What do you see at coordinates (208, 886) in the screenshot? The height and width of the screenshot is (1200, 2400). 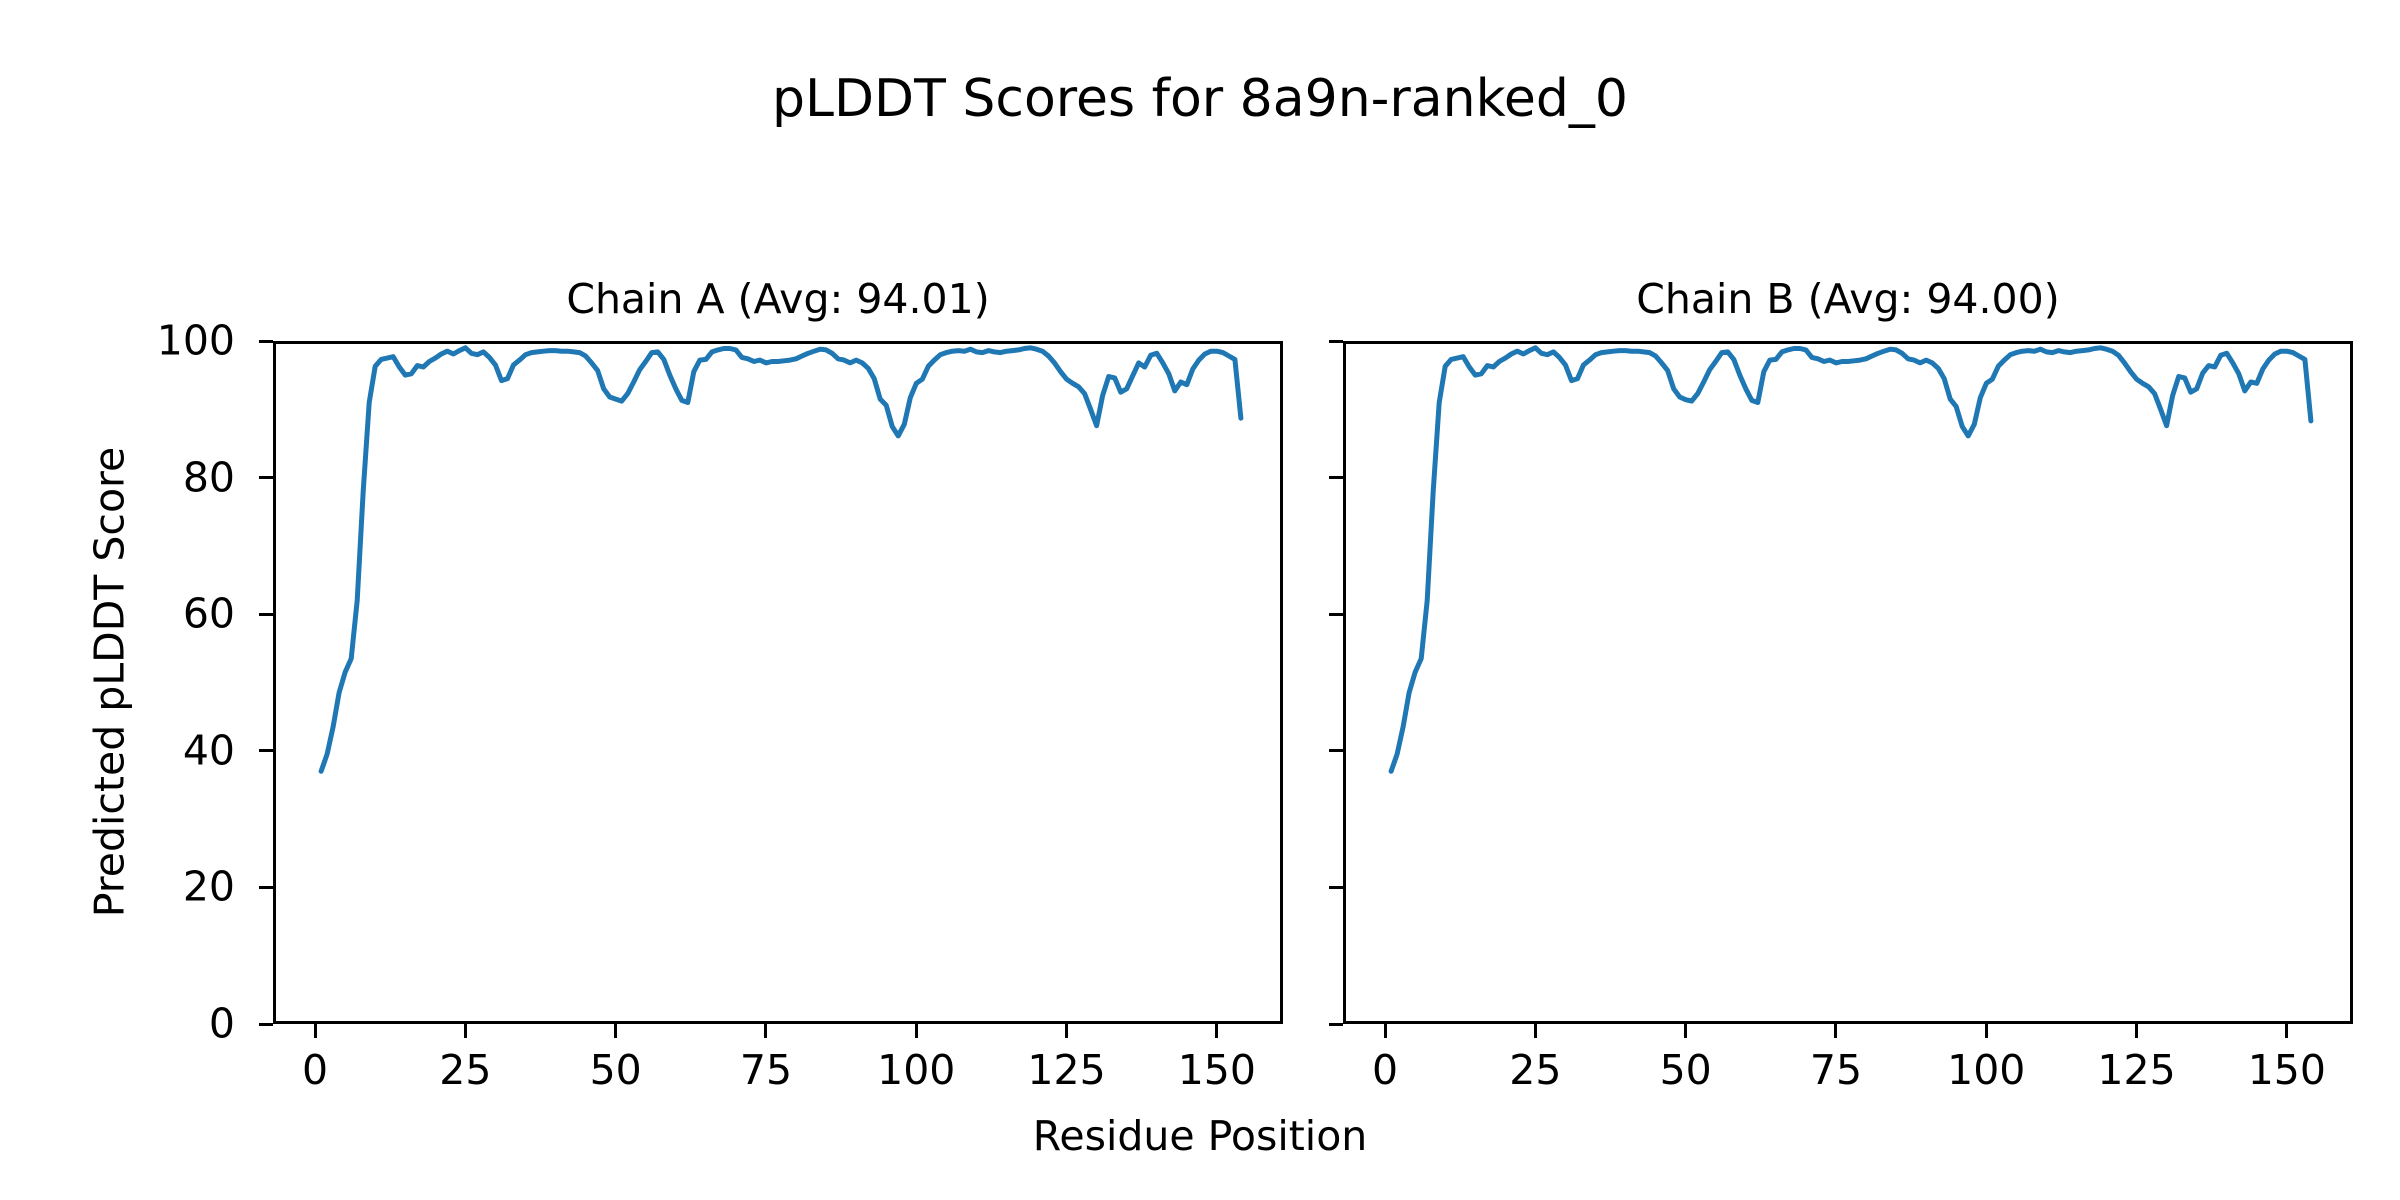 I see `y-tick-label: 20` at bounding box center [208, 886].